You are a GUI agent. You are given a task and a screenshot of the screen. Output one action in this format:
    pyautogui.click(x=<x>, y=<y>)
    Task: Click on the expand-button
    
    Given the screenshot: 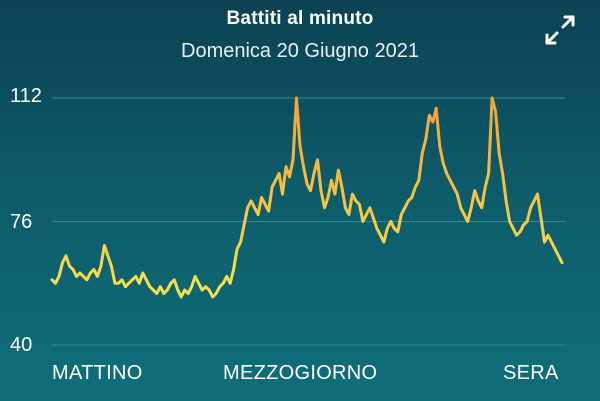 What is the action you would take?
    pyautogui.click(x=560, y=30)
    